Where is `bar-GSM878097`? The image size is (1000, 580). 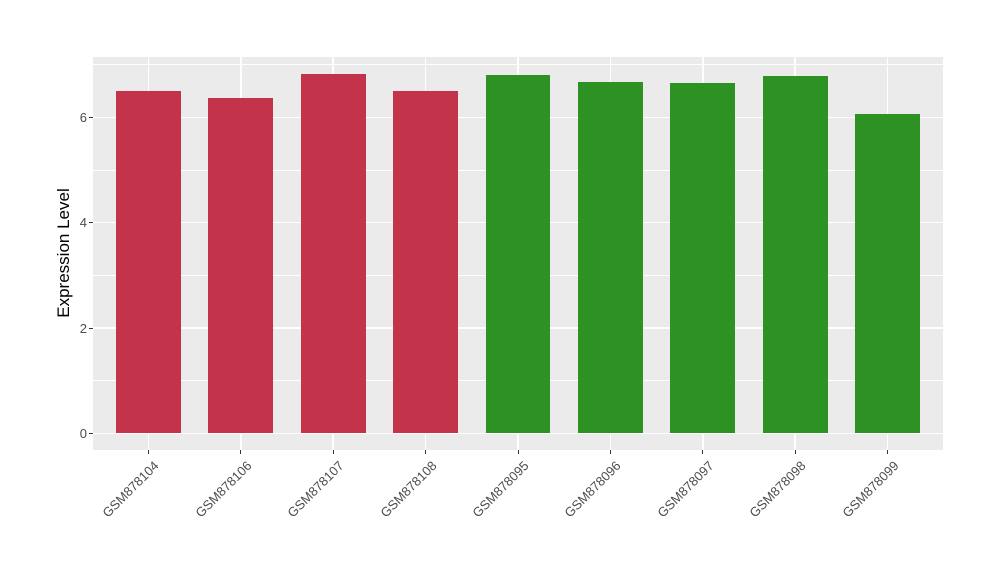 bar-GSM878097 is located at coordinates (703, 258).